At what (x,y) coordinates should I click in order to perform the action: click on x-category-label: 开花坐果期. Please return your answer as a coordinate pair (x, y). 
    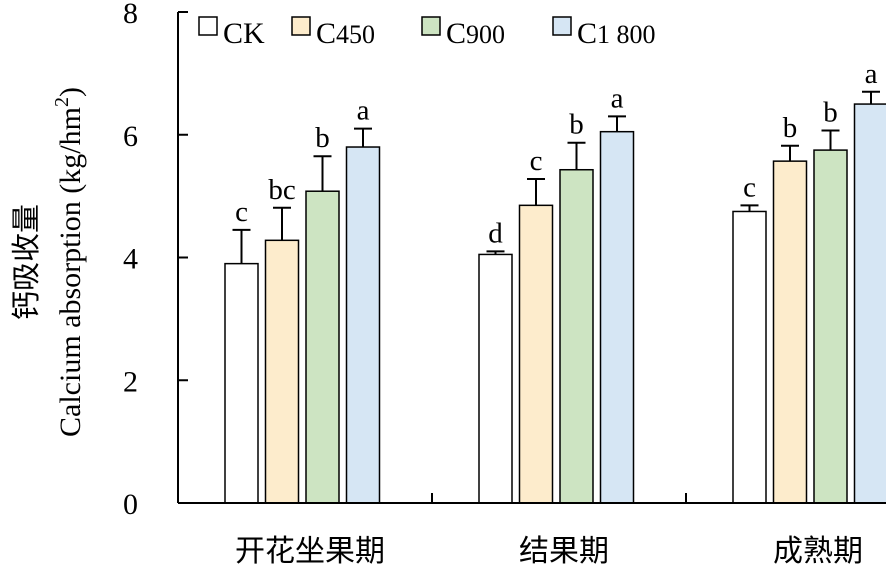
    Looking at the image, I should click on (310, 551).